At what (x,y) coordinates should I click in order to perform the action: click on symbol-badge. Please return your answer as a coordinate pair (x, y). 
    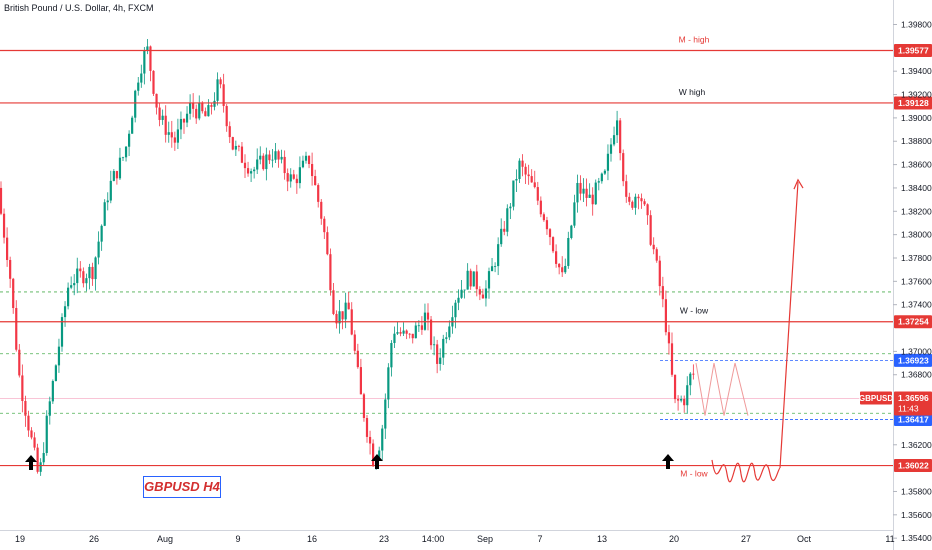
    Looking at the image, I should click on (876, 398).